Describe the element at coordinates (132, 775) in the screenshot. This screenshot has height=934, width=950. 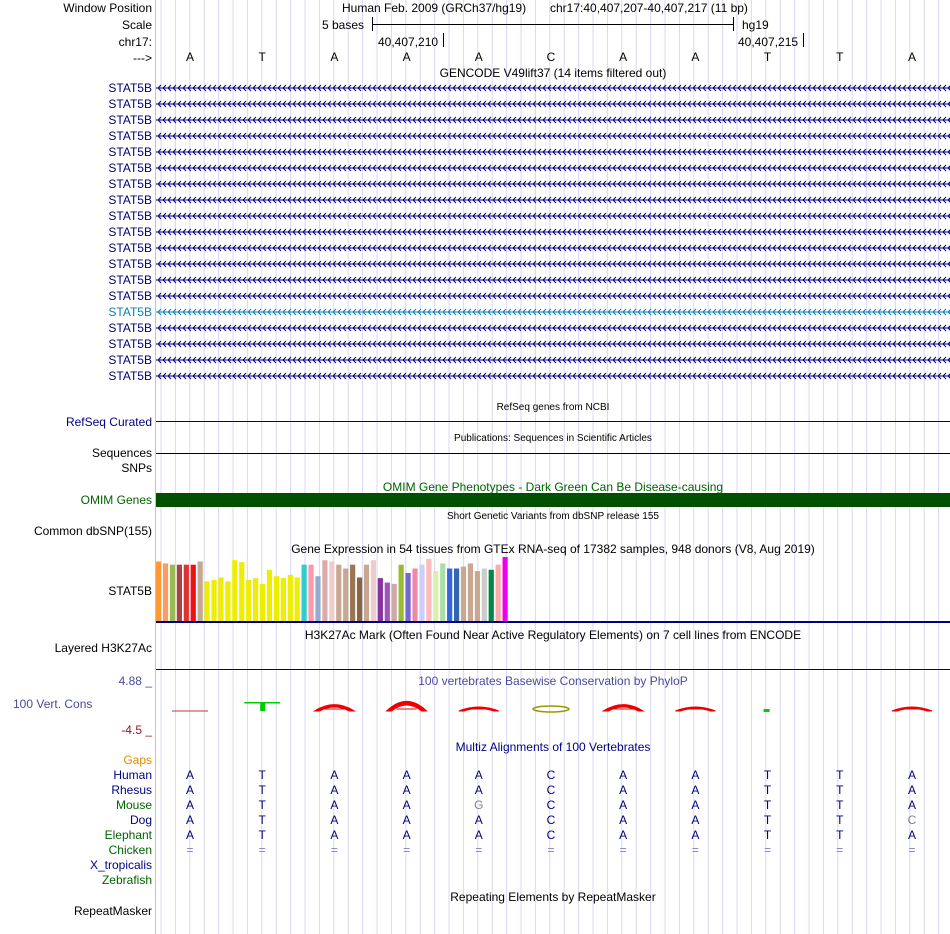
I see `species-label: Human` at that location.